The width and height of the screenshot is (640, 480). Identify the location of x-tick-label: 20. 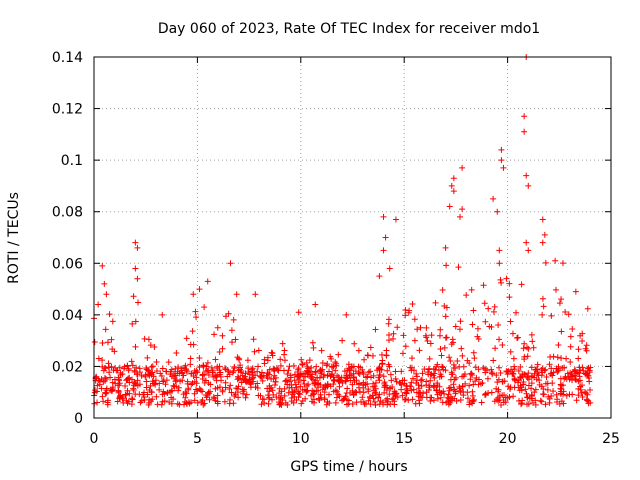
(508, 439).